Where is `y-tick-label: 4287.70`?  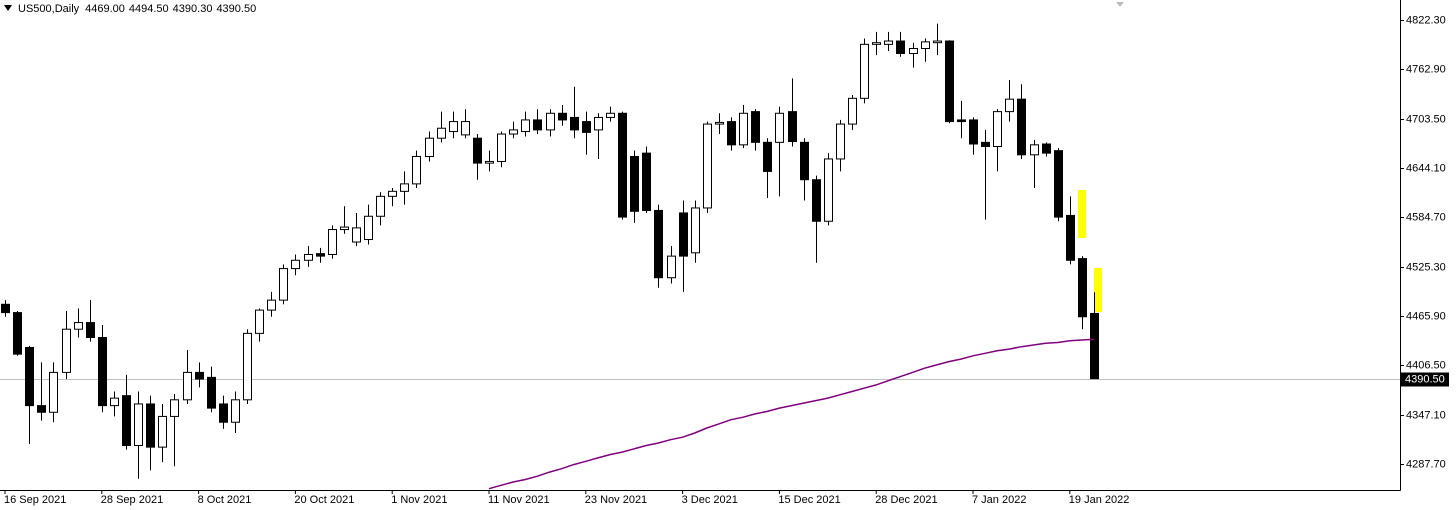
y-tick-label: 4287.70 is located at coordinates (1426, 464).